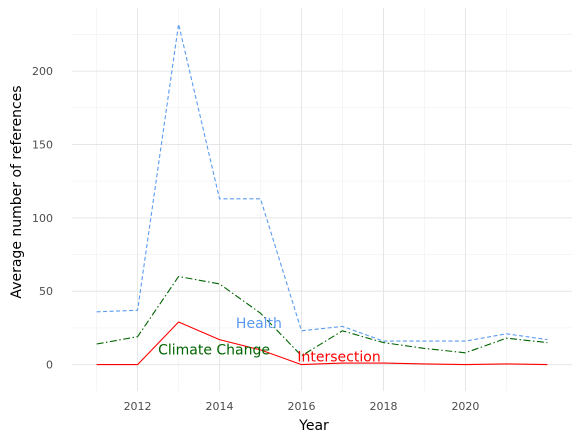 The image size is (580, 443). What do you see at coordinates (42, 144) in the screenshot?
I see `y-tick-label: 150` at bounding box center [42, 144].